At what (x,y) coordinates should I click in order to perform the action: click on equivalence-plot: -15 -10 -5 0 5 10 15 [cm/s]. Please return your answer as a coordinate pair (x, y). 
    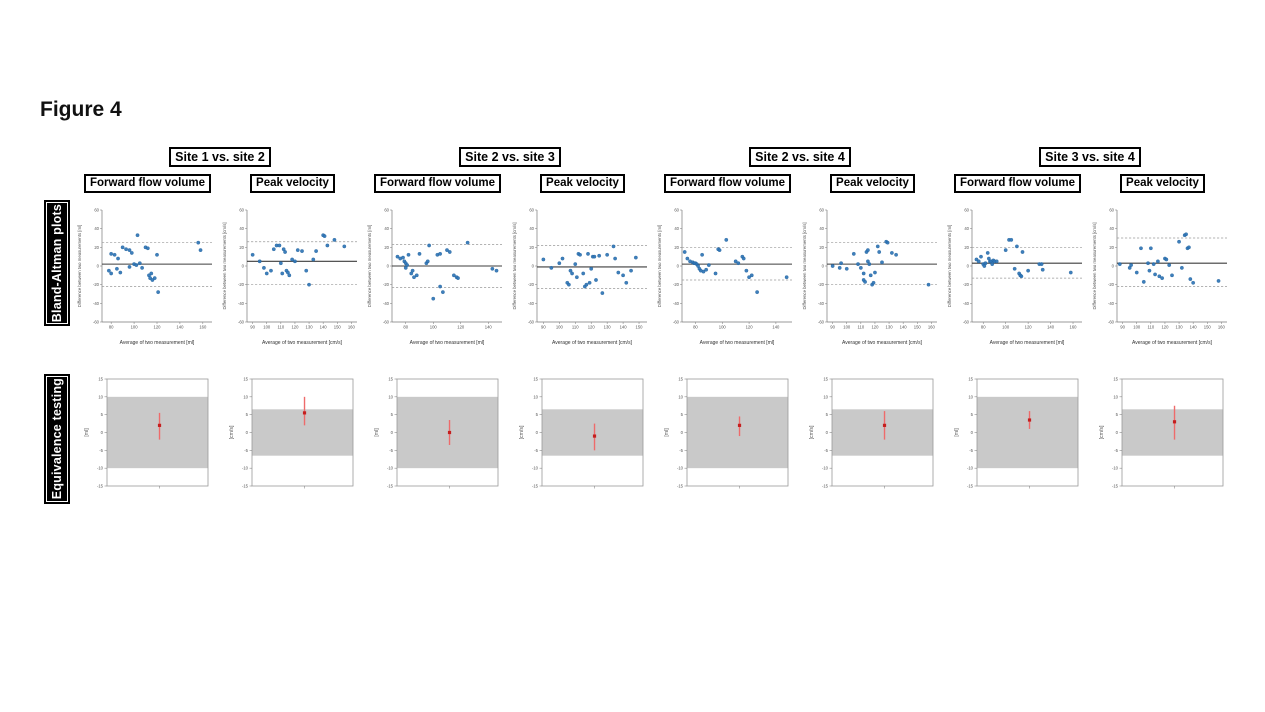
    Looking at the image, I should click on (872, 437).